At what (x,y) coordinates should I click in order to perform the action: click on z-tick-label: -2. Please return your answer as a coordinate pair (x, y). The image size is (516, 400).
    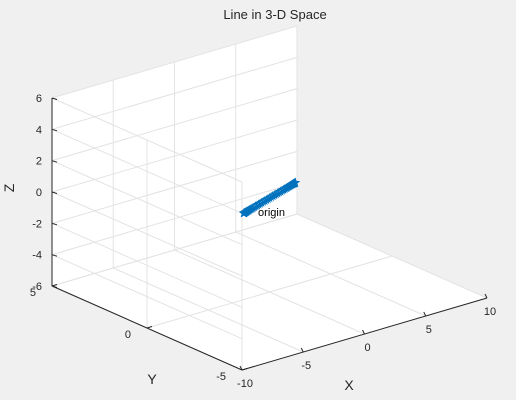
    Looking at the image, I should click on (37, 224).